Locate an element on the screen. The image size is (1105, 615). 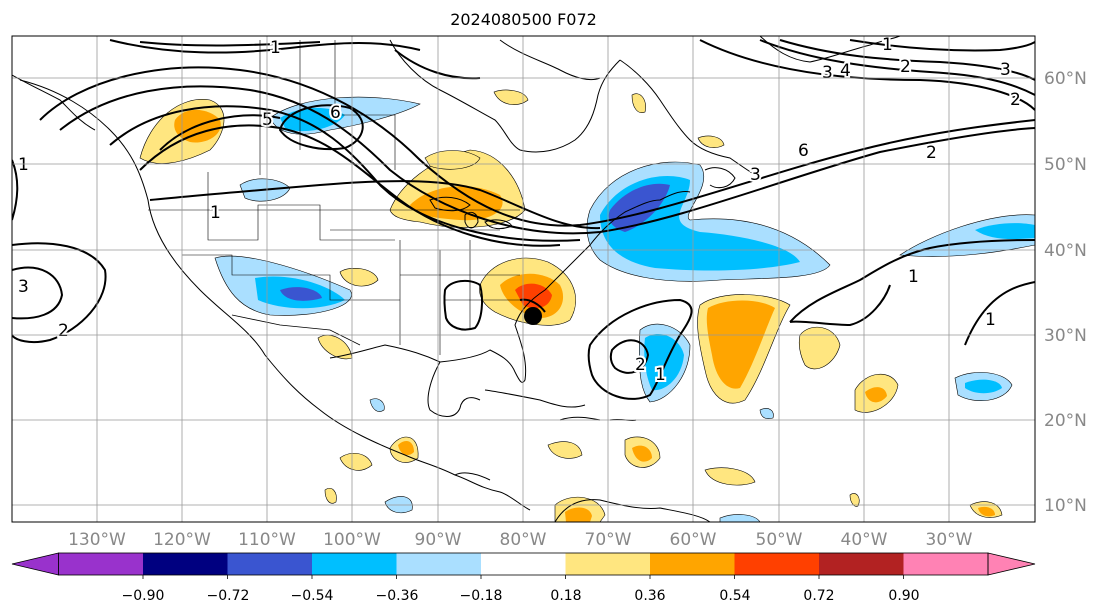
contour-label: 4 is located at coordinates (845, 71).